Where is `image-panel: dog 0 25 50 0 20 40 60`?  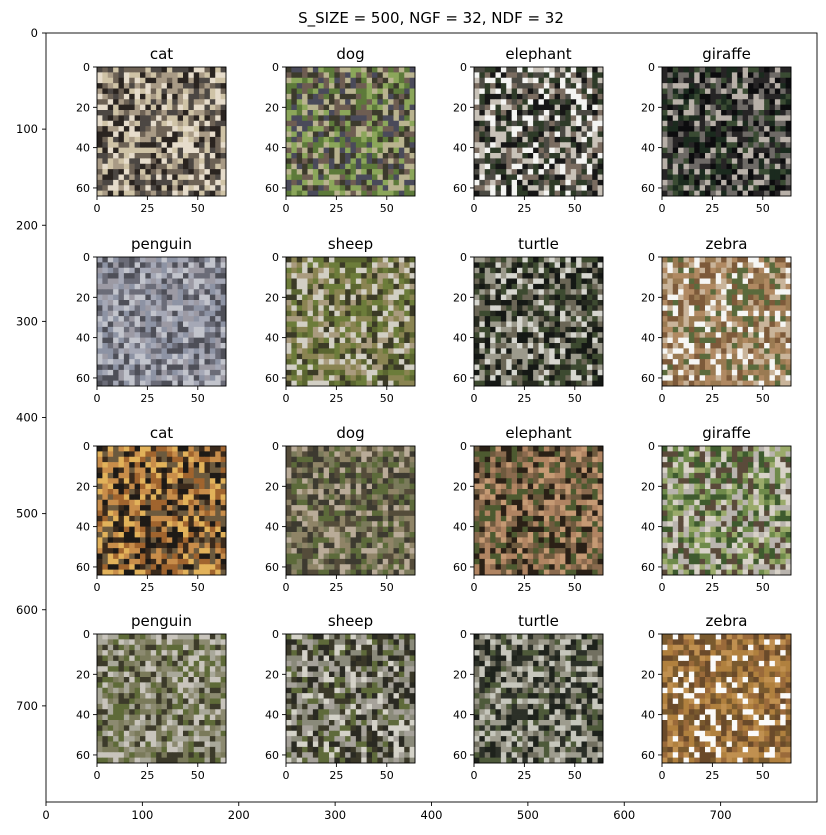 image-panel: dog 0 25 50 0 20 40 60 is located at coordinates (340, 130).